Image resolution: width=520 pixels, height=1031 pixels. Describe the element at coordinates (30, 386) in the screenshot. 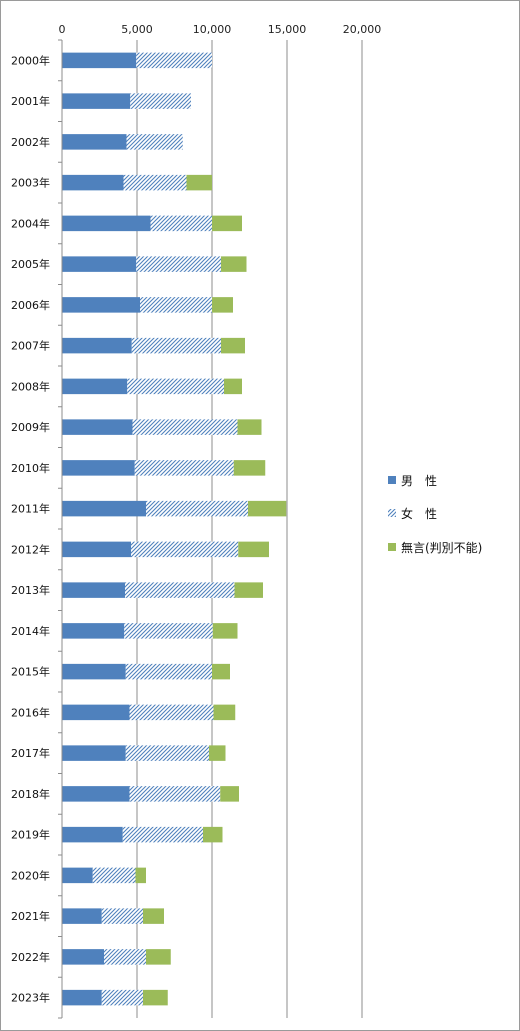

I see `category-label: 2008年` at that location.